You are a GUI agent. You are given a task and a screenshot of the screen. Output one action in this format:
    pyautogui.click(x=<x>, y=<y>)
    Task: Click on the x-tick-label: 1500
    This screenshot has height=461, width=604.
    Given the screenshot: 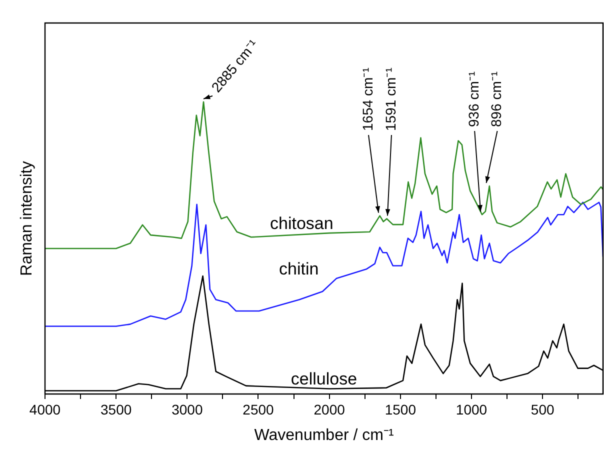 What is the action you would take?
    pyautogui.click(x=400, y=409)
    